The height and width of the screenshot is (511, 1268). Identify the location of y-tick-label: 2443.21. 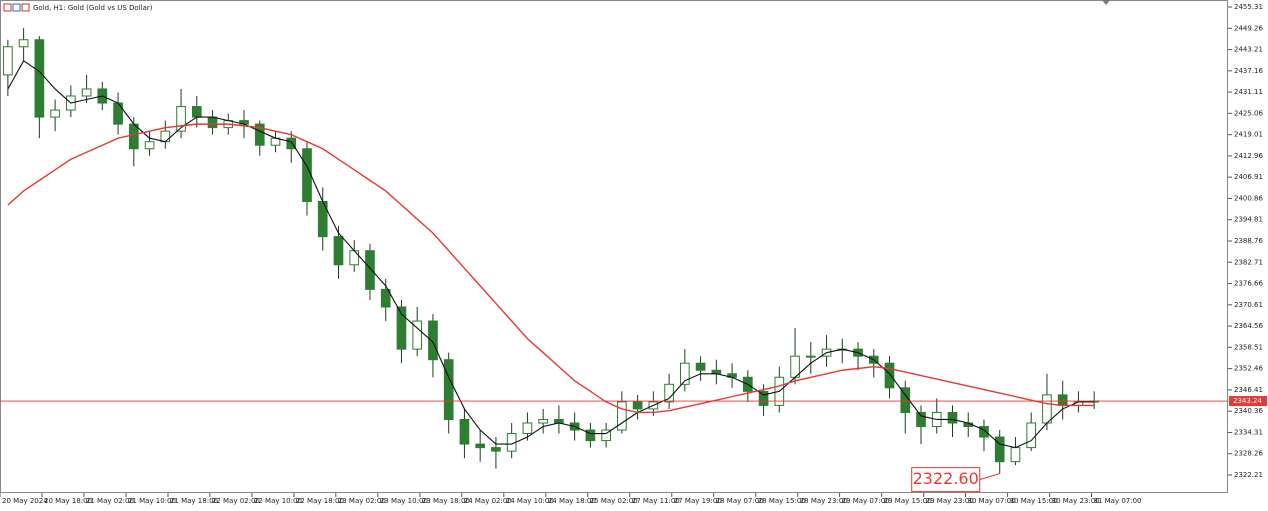
(1248, 50).